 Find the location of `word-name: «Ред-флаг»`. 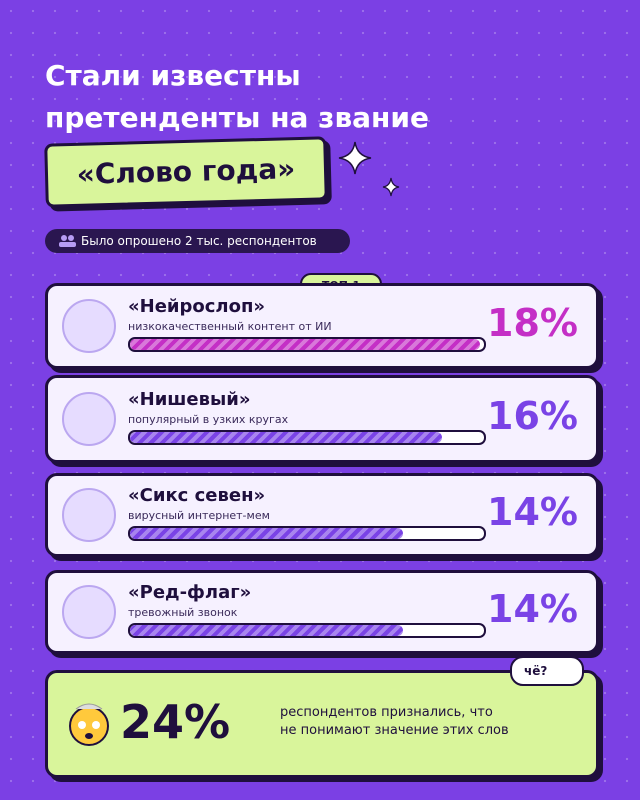

word-name: «Ред-флаг» is located at coordinates (190, 592).